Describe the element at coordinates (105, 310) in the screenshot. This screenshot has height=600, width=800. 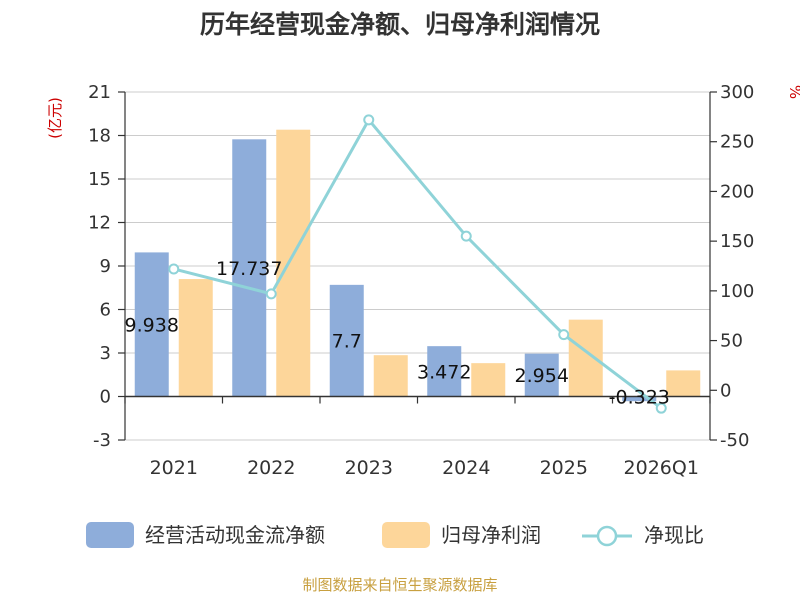
I see `left-axis-tick-label: 6` at that location.